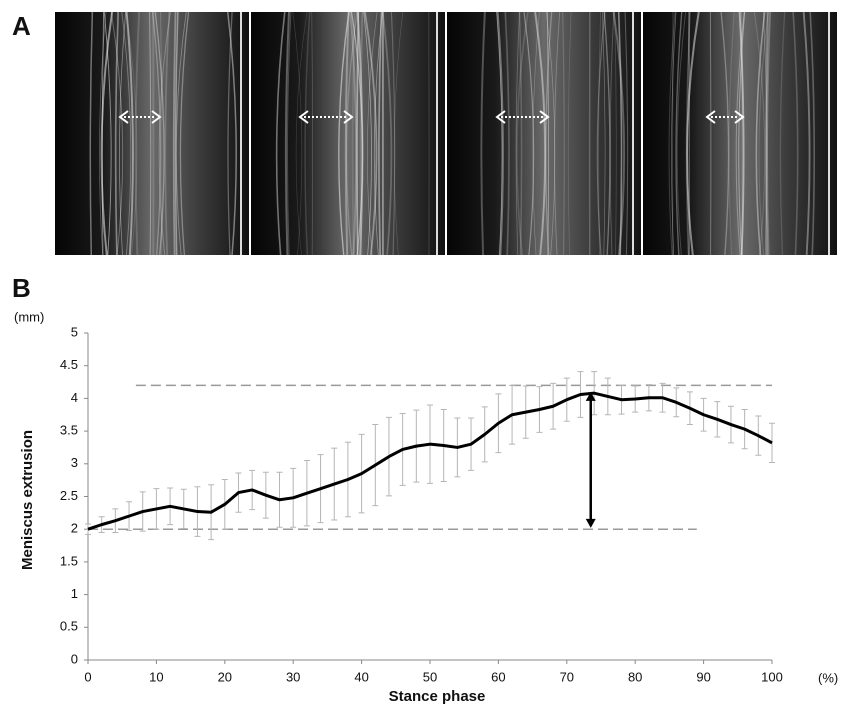 The width and height of the screenshot is (843, 709). What do you see at coordinates (430, 676) in the screenshot?
I see `x-tick-label: 50` at bounding box center [430, 676].